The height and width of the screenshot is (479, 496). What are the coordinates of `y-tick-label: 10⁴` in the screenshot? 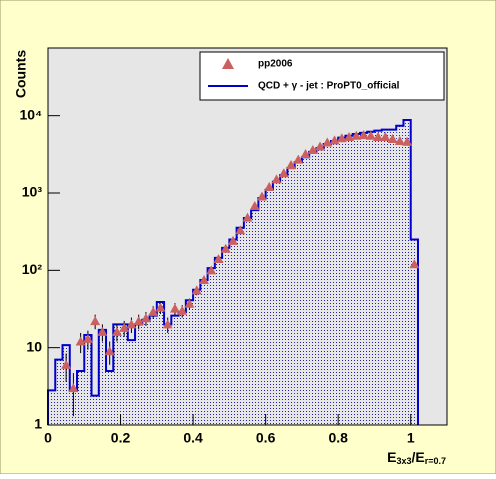 It's located at (31, 114).